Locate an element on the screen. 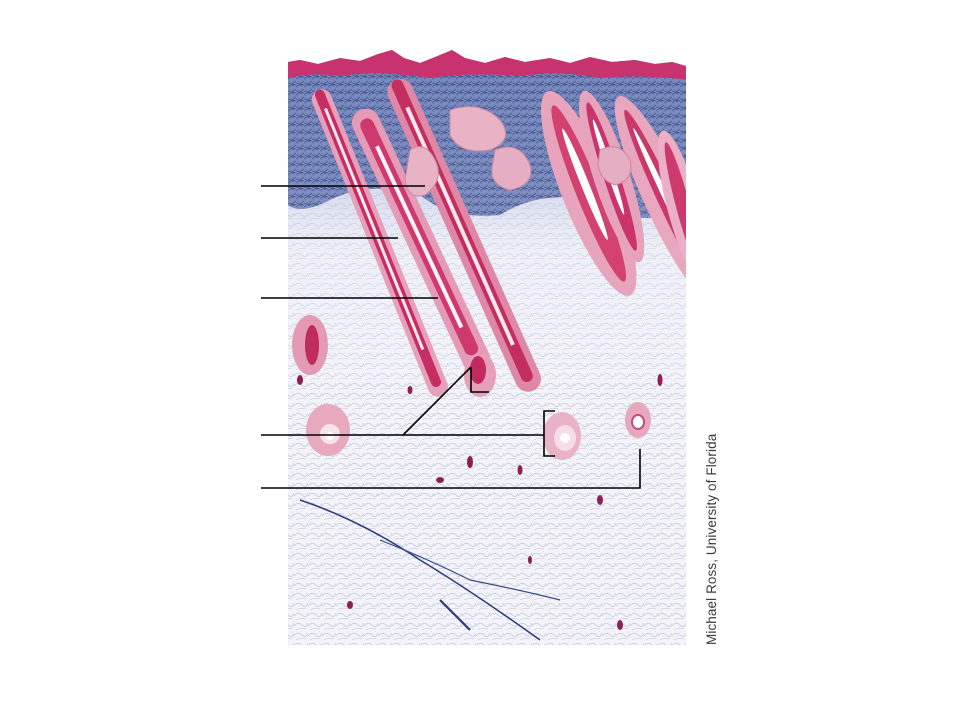  keratin-flakes is located at coordinates (387, 47).